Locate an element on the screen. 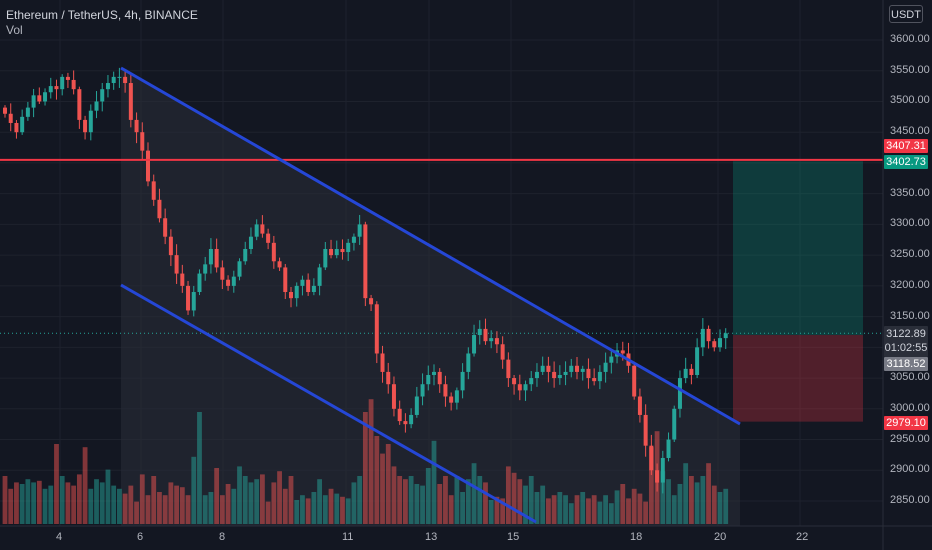  price-axis-label: 3000.00 is located at coordinates (910, 407).